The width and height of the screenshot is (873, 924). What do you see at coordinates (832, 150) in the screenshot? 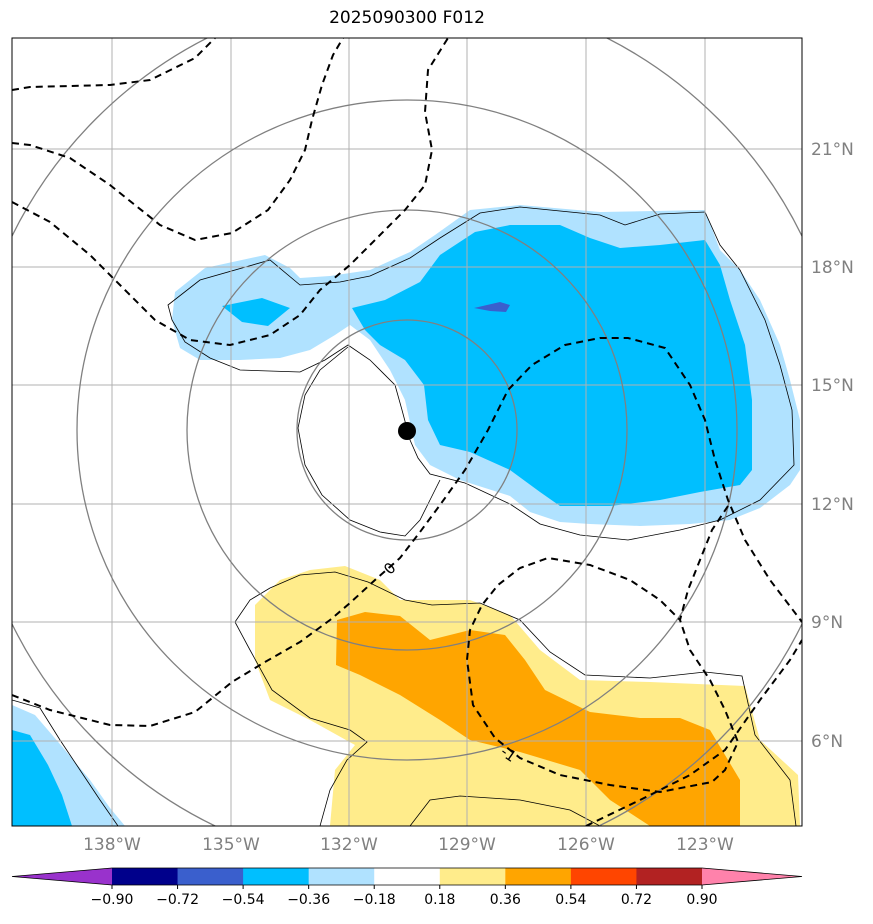
I see `lat-label-21n: 21°N` at bounding box center [832, 150].